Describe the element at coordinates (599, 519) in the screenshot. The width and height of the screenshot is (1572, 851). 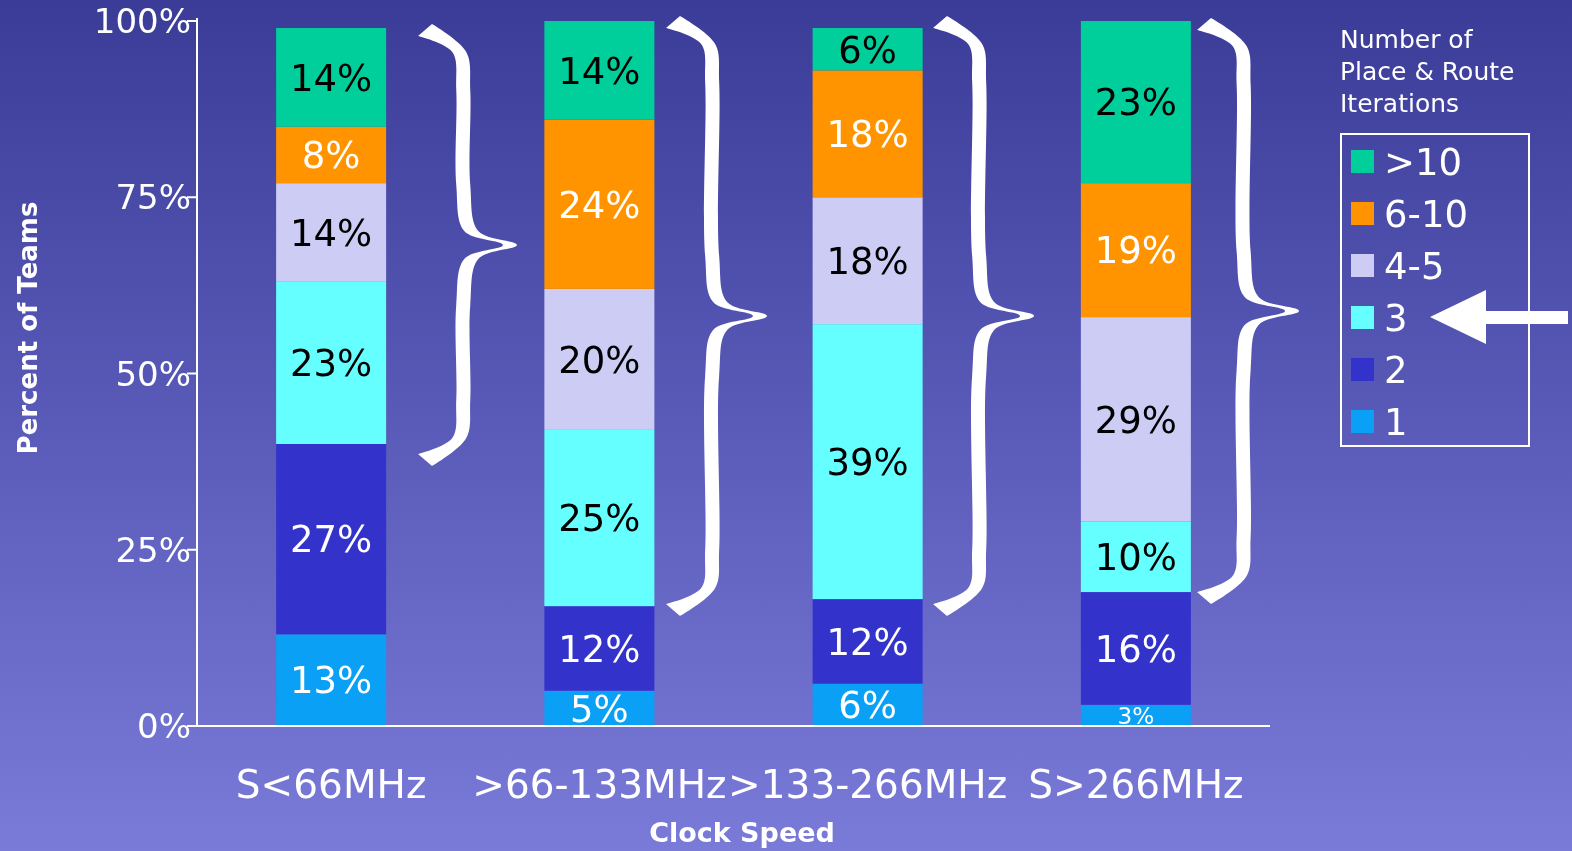
I see `data-label: 25%` at that location.